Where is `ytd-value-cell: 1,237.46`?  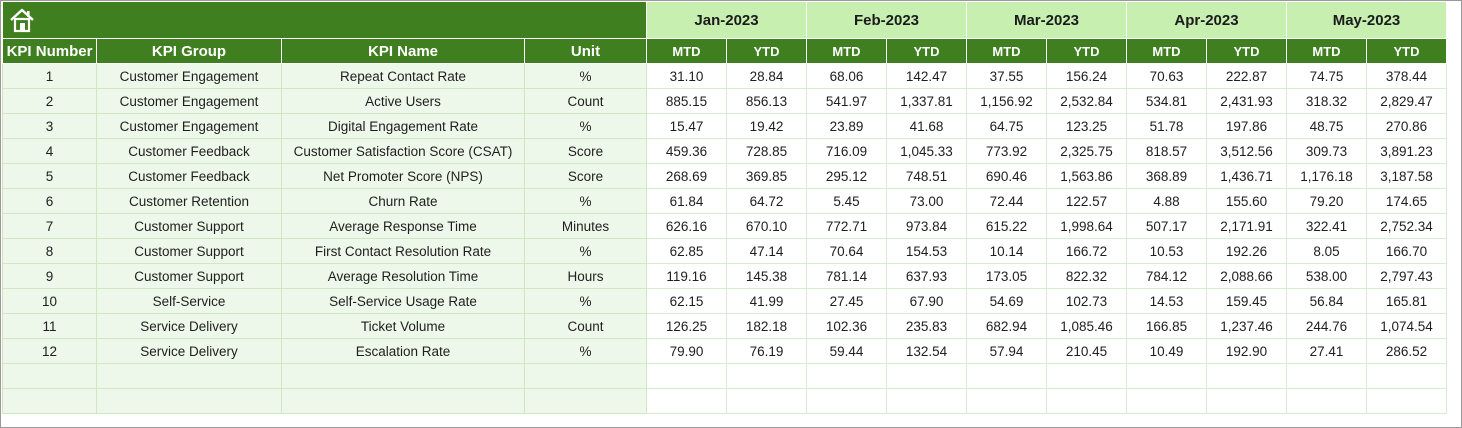
ytd-value-cell: 1,237.46 is located at coordinates (1246, 326).